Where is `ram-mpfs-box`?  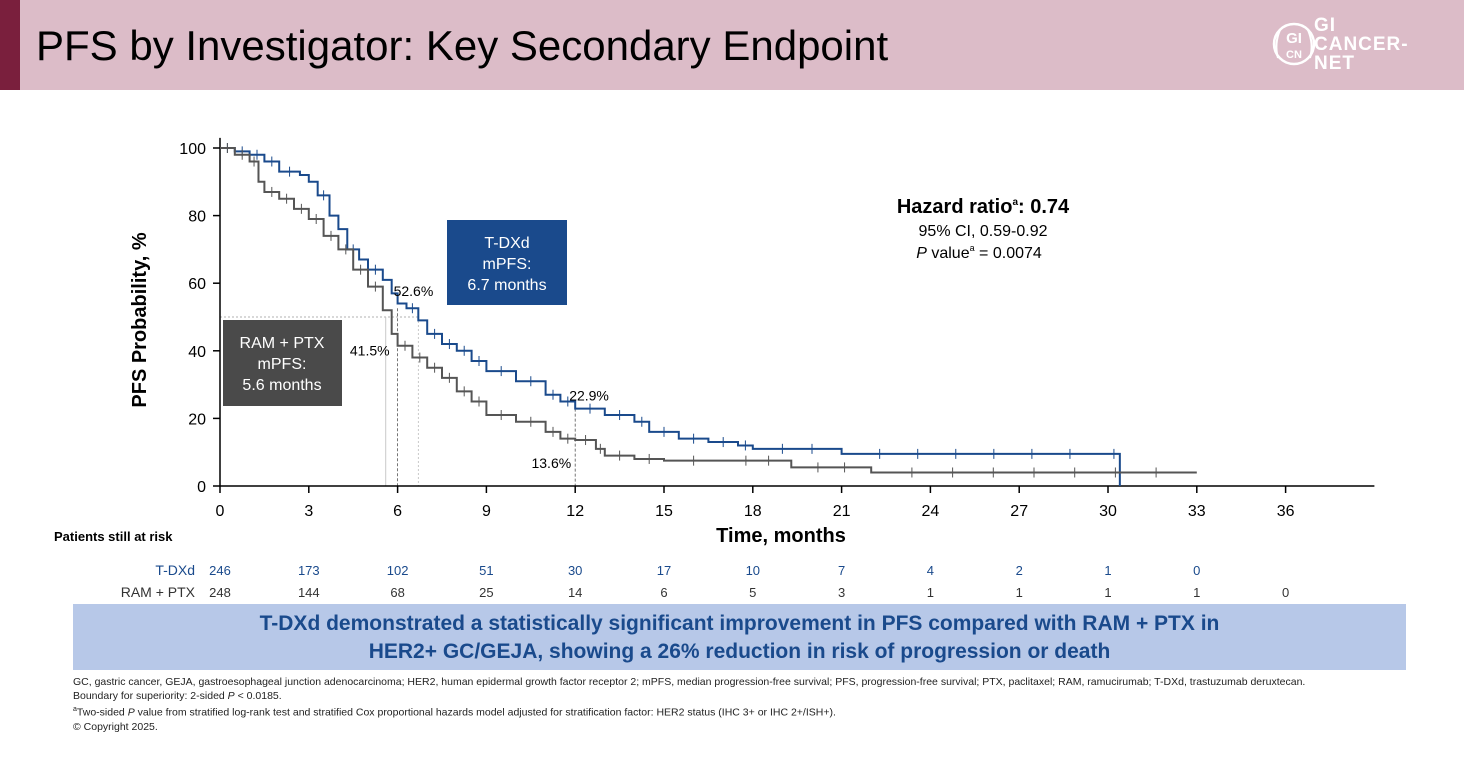 ram-mpfs-box is located at coordinates (282, 363).